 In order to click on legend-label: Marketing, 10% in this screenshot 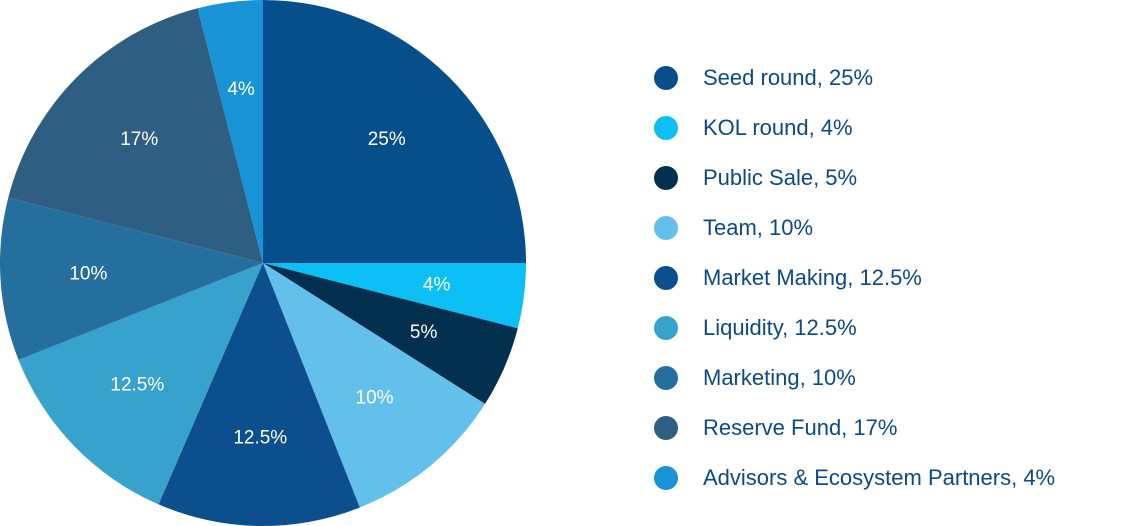, I will do `click(779, 377)`.